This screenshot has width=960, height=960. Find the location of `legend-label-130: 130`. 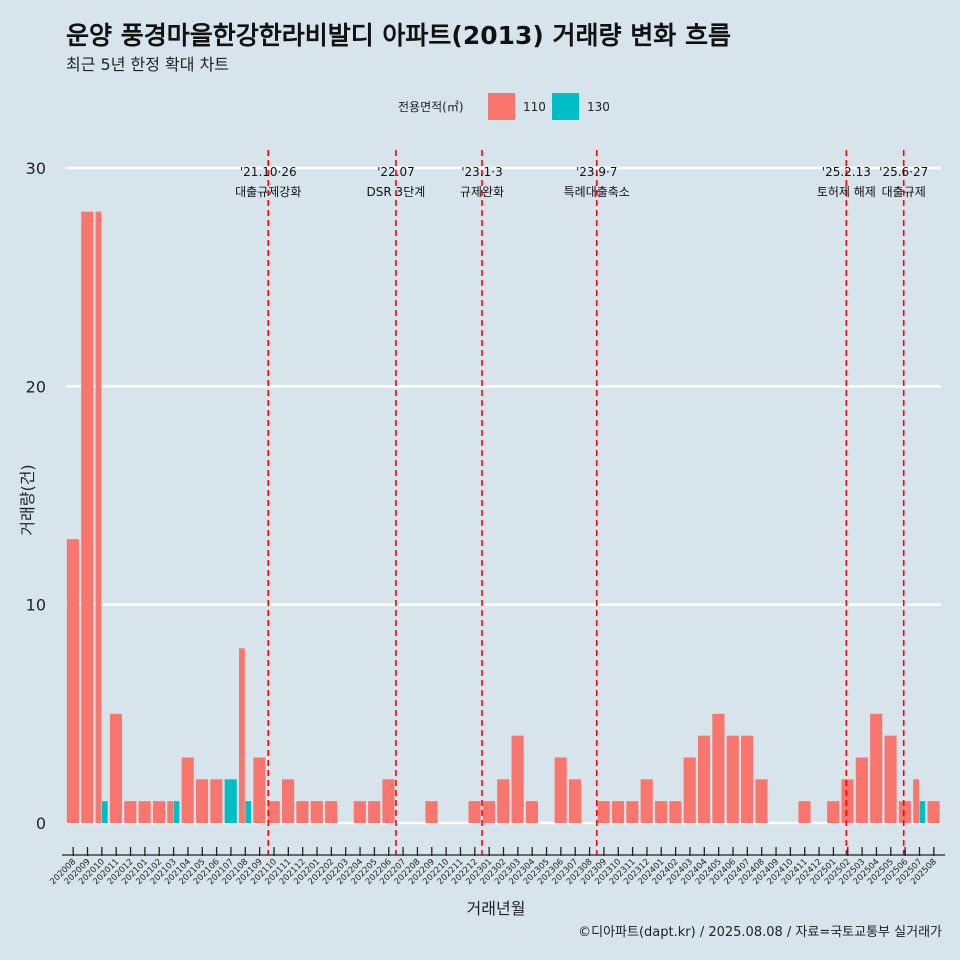

legend-label-130: 130 is located at coordinates (598, 107).